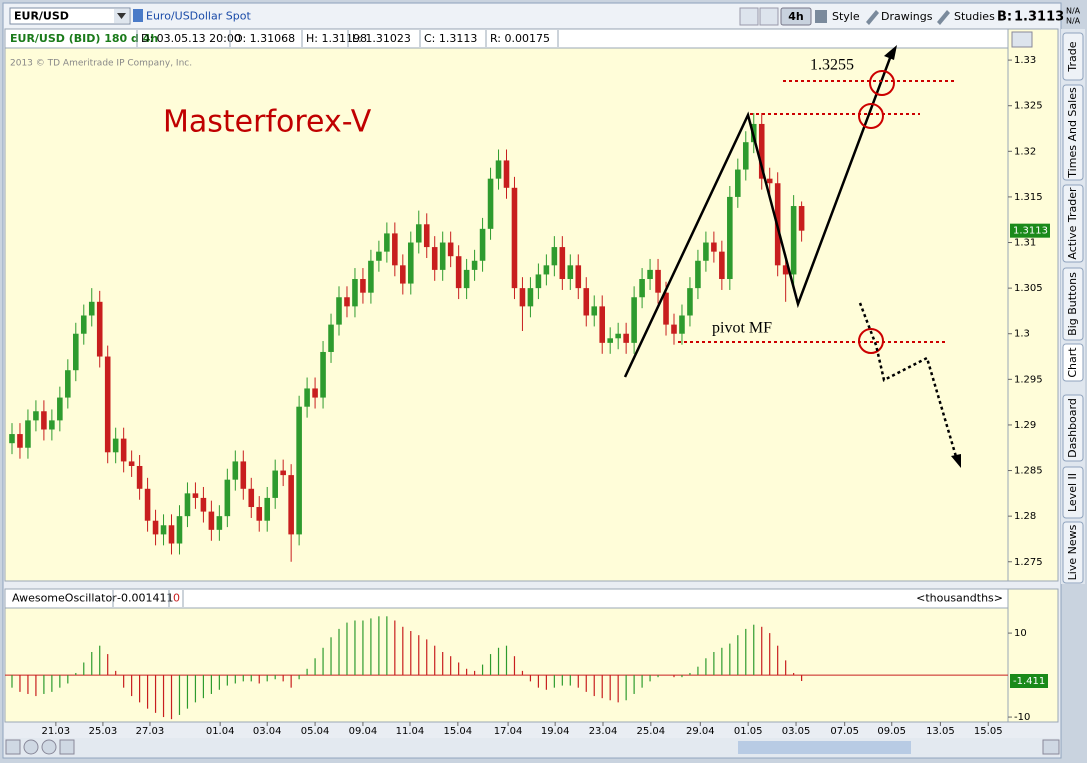  I want to click on y-tick-label: 1.28, so click(1025, 516).